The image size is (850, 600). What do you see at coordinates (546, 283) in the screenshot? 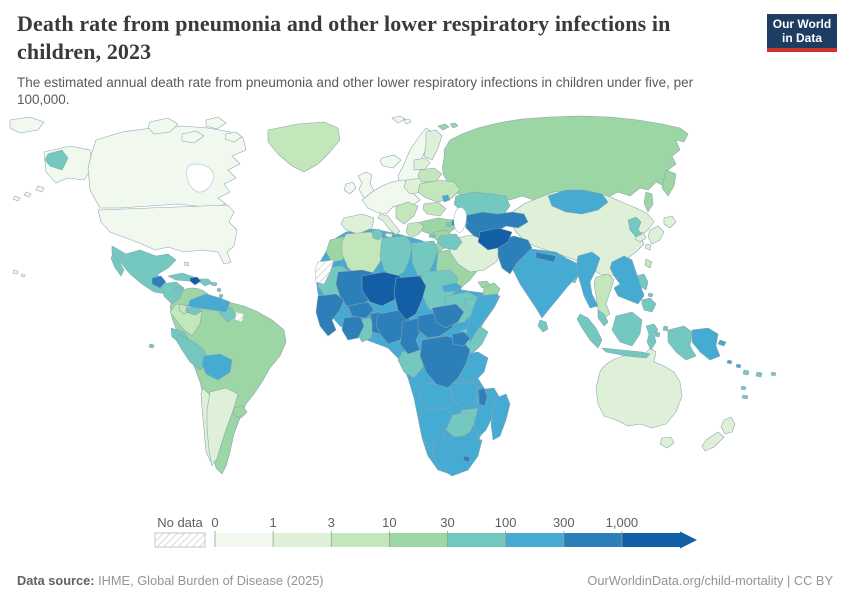
I see `region-india` at bounding box center [546, 283].